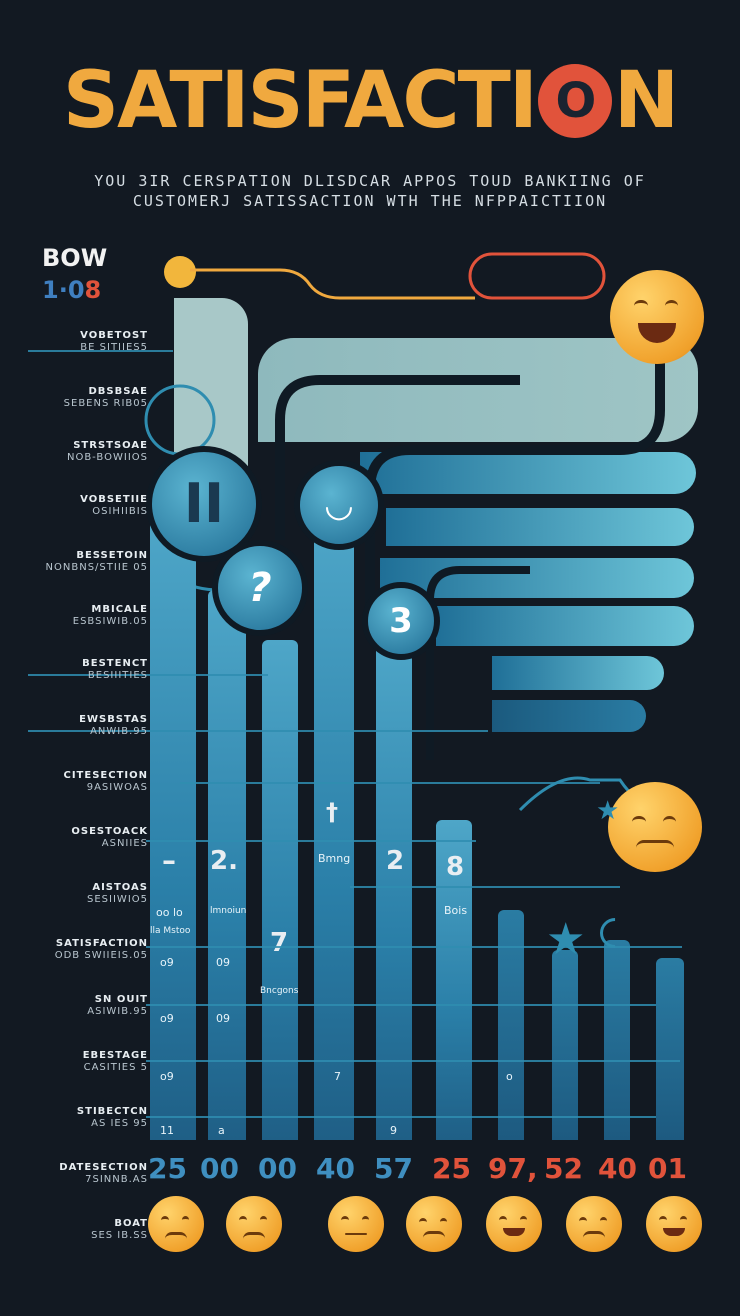 The width and height of the screenshot is (740, 1316). What do you see at coordinates (167, 1130) in the screenshot?
I see `col-tick-8: 11` at bounding box center [167, 1130].